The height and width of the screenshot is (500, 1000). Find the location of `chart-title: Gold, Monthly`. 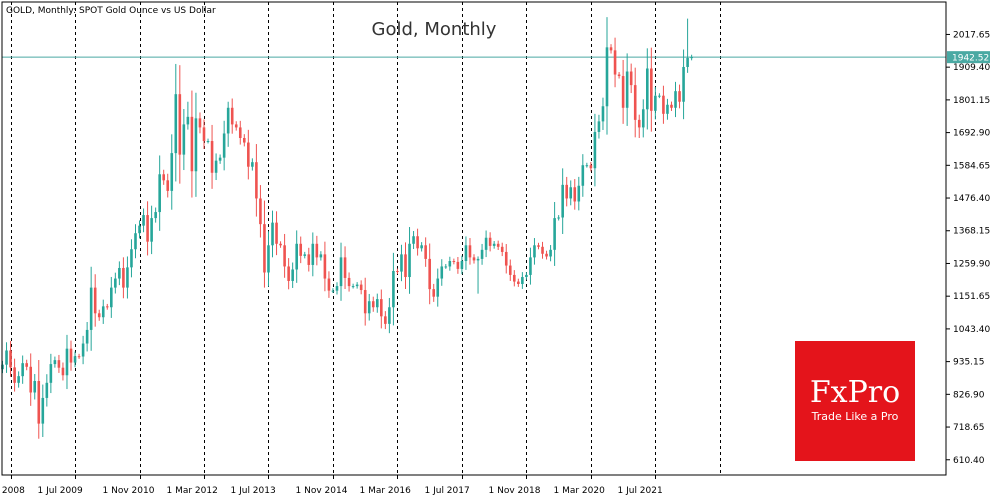

chart-title: Gold, Monthly is located at coordinates (434, 29).